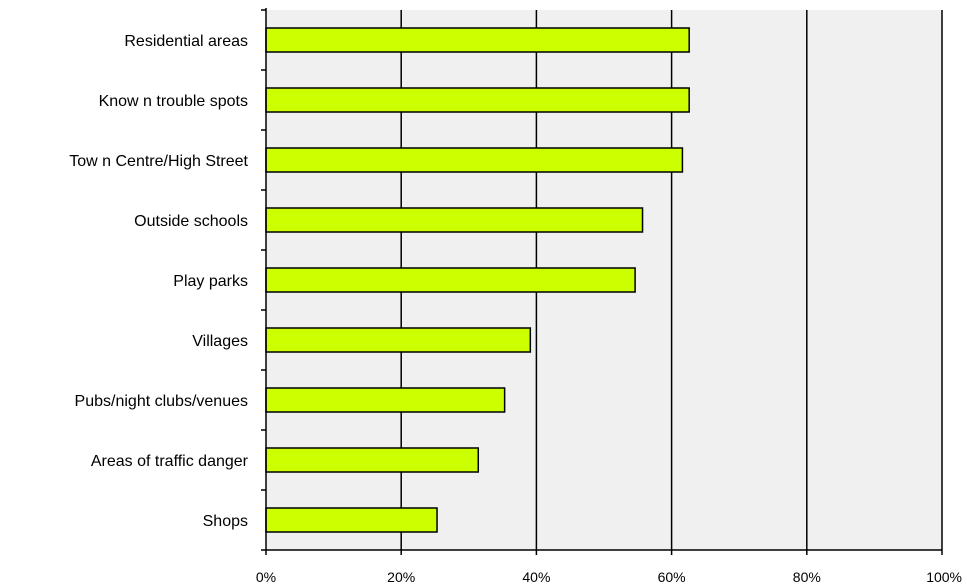 This screenshot has width=967, height=587. I want to click on x-tick-label: 0%, so click(266, 577).